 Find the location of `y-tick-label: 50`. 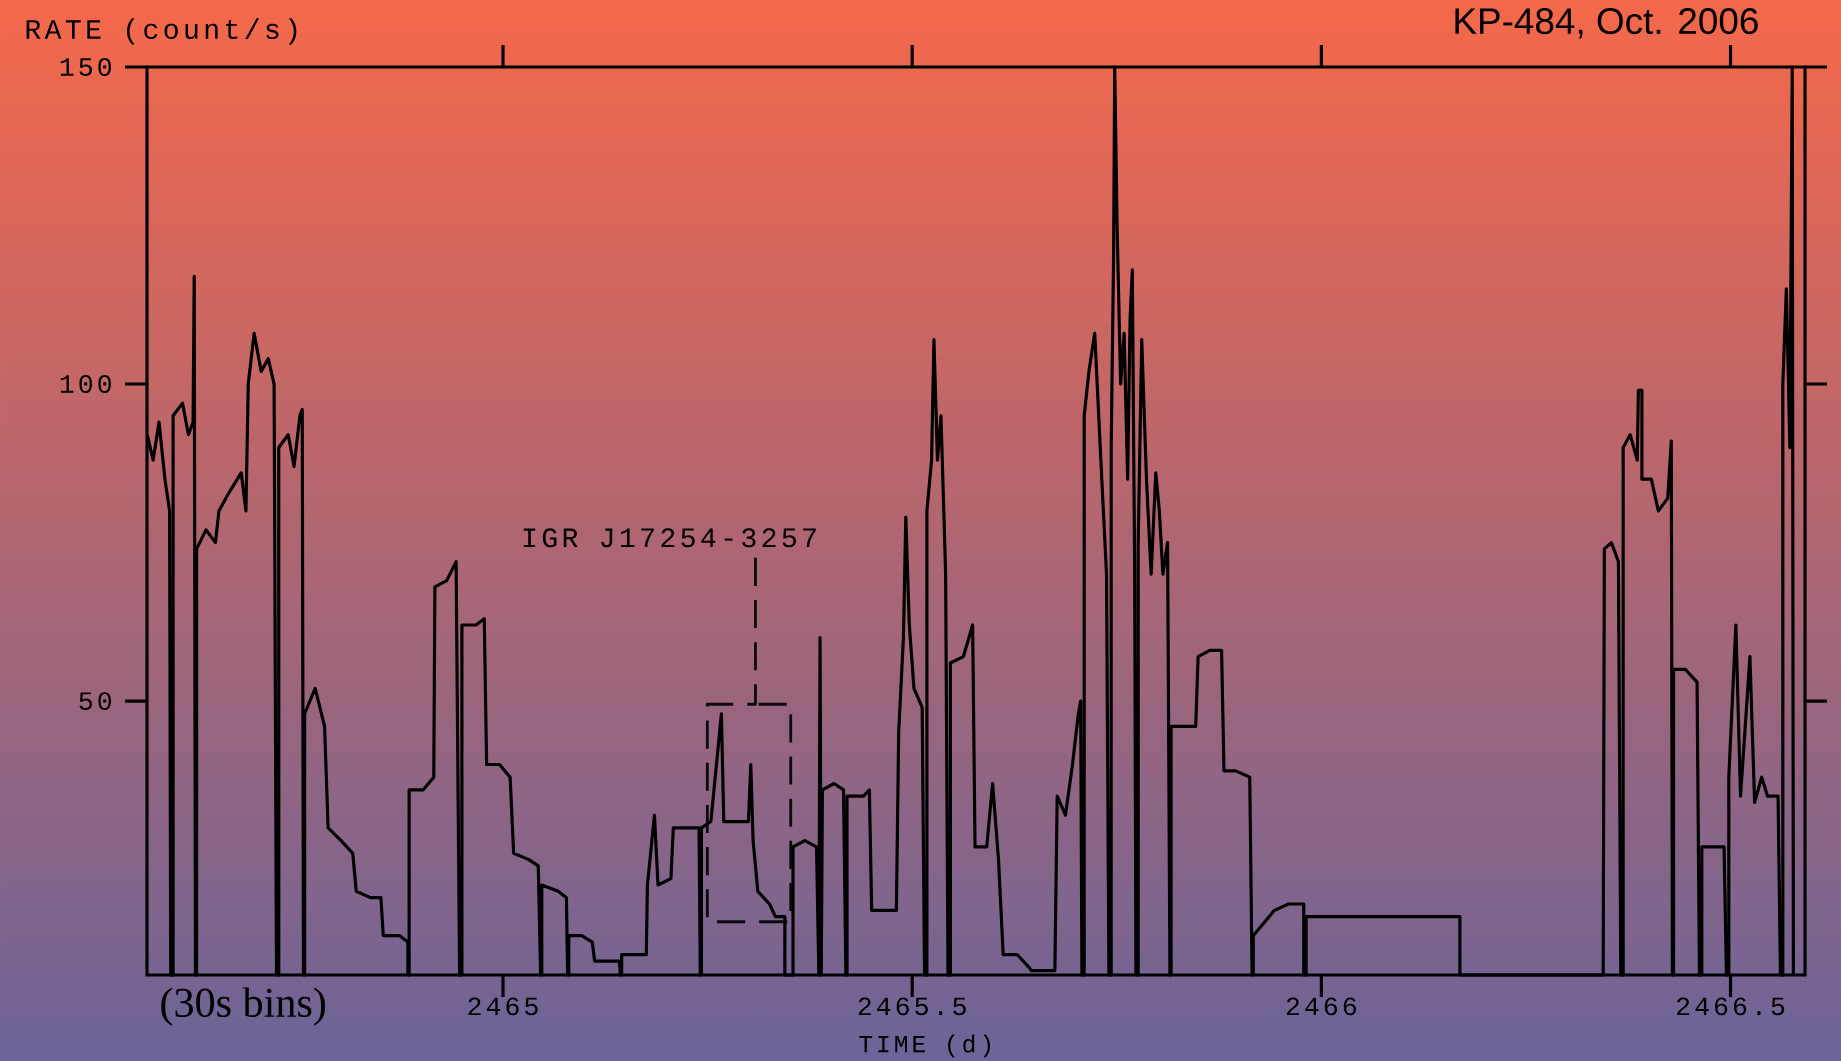

y-tick-label: 50 is located at coordinates (95, 701).